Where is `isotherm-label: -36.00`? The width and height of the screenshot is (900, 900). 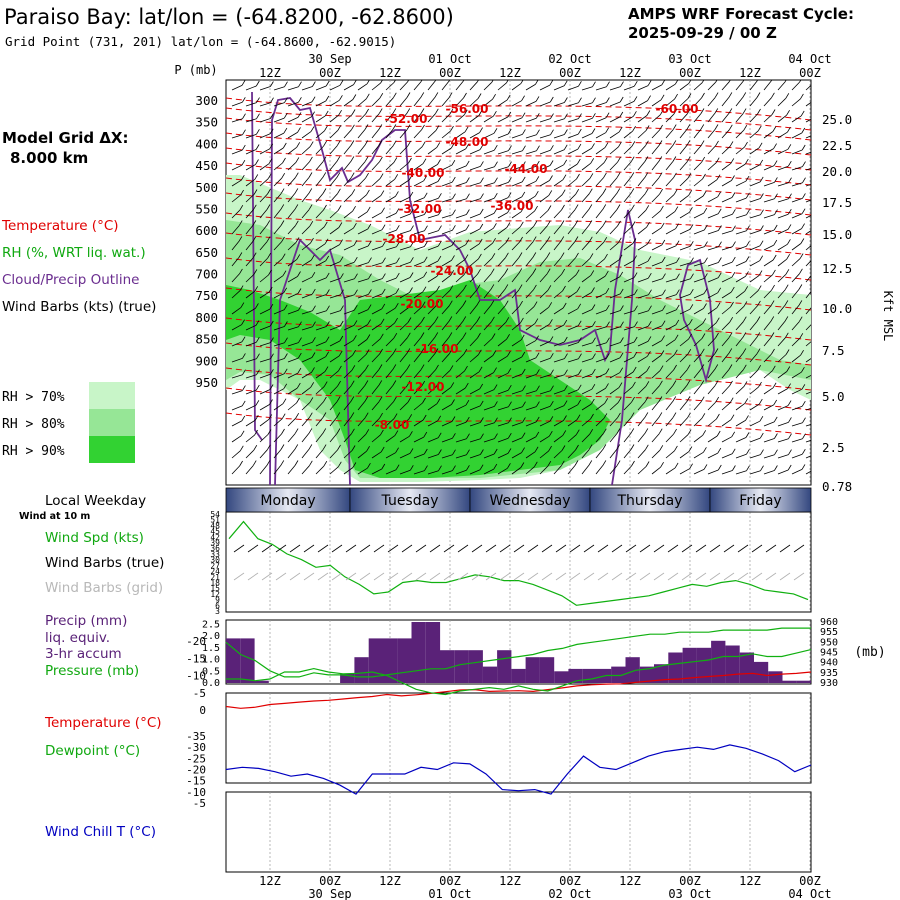 isotherm-label: -36.00 is located at coordinates (512, 206).